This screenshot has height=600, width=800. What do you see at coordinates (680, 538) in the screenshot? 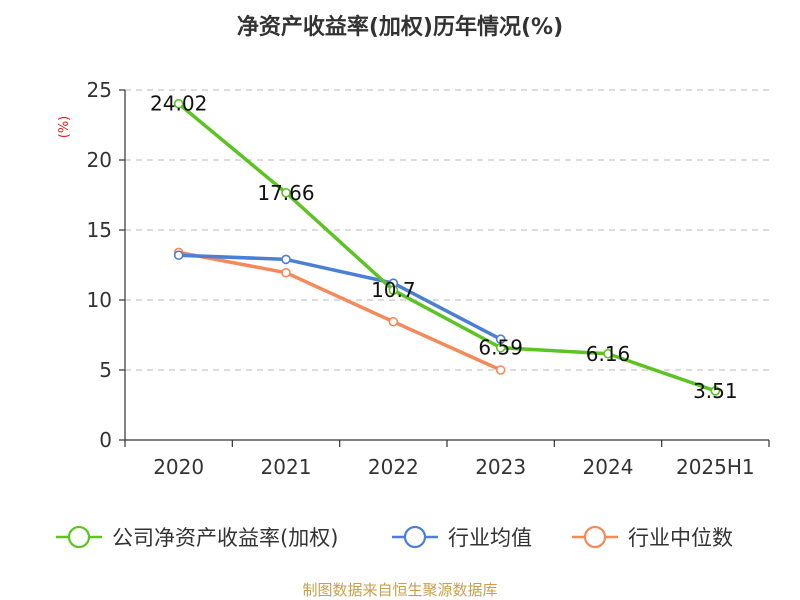
I see `legend-label-2: 行业中位数` at bounding box center [680, 538].